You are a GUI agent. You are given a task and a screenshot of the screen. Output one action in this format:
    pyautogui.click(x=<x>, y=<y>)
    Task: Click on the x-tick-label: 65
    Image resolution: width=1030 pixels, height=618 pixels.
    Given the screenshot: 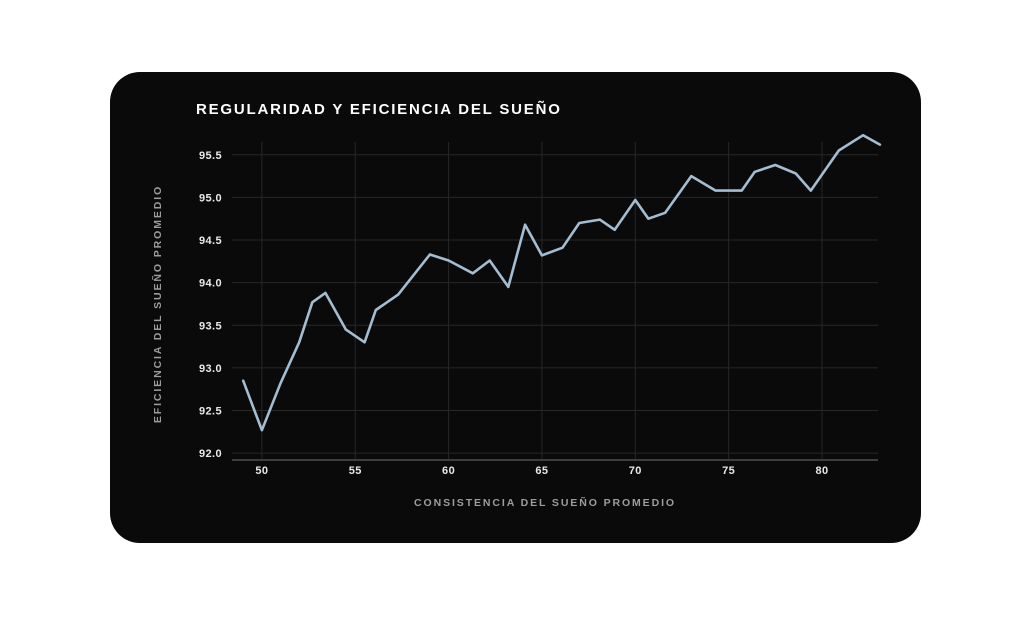 What is the action you would take?
    pyautogui.click(x=541, y=471)
    